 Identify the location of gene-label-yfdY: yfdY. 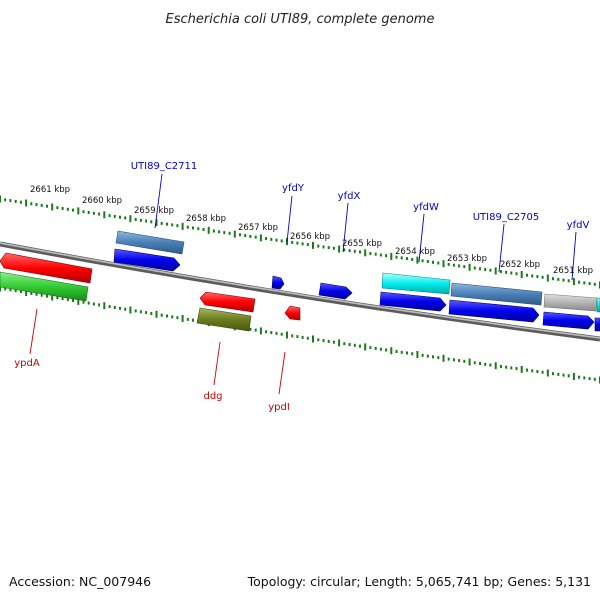
(293, 188).